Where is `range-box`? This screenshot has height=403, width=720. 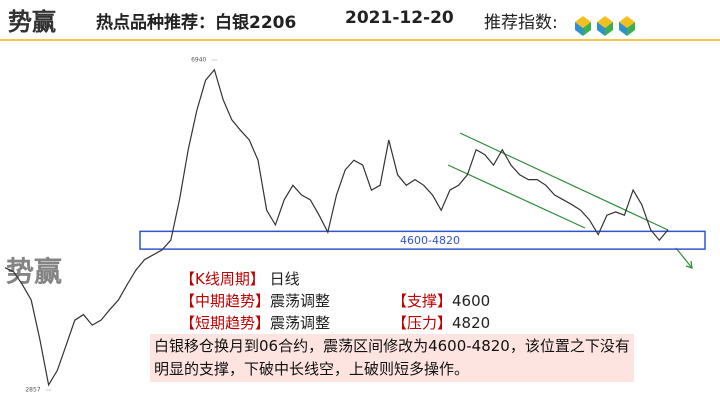 range-box is located at coordinates (422, 240).